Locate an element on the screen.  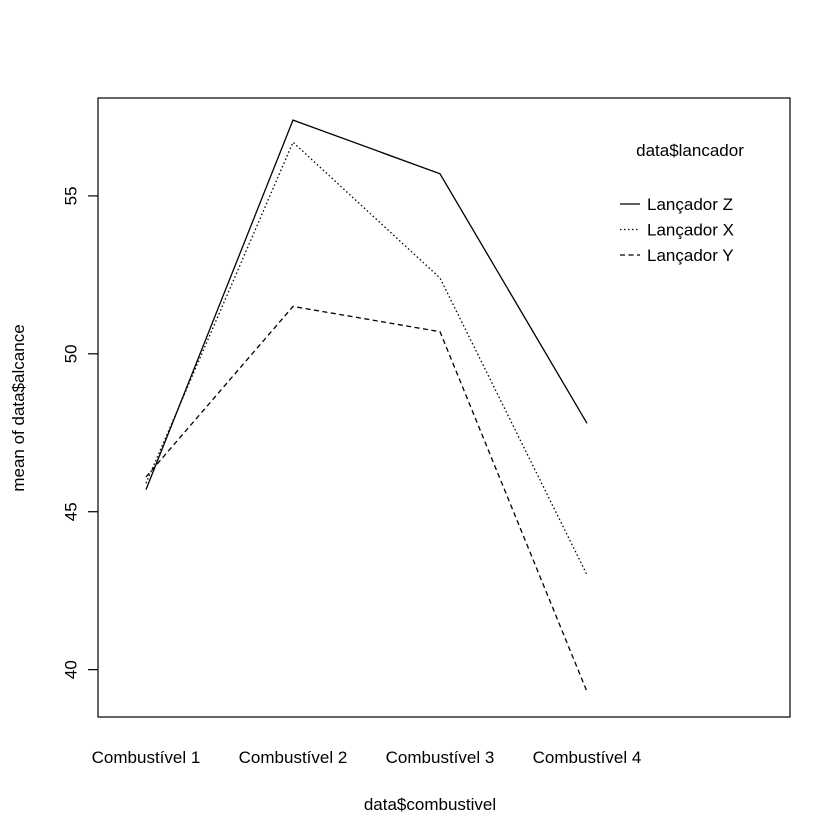
x-tick-label: Combustível 1 is located at coordinates (146, 757).